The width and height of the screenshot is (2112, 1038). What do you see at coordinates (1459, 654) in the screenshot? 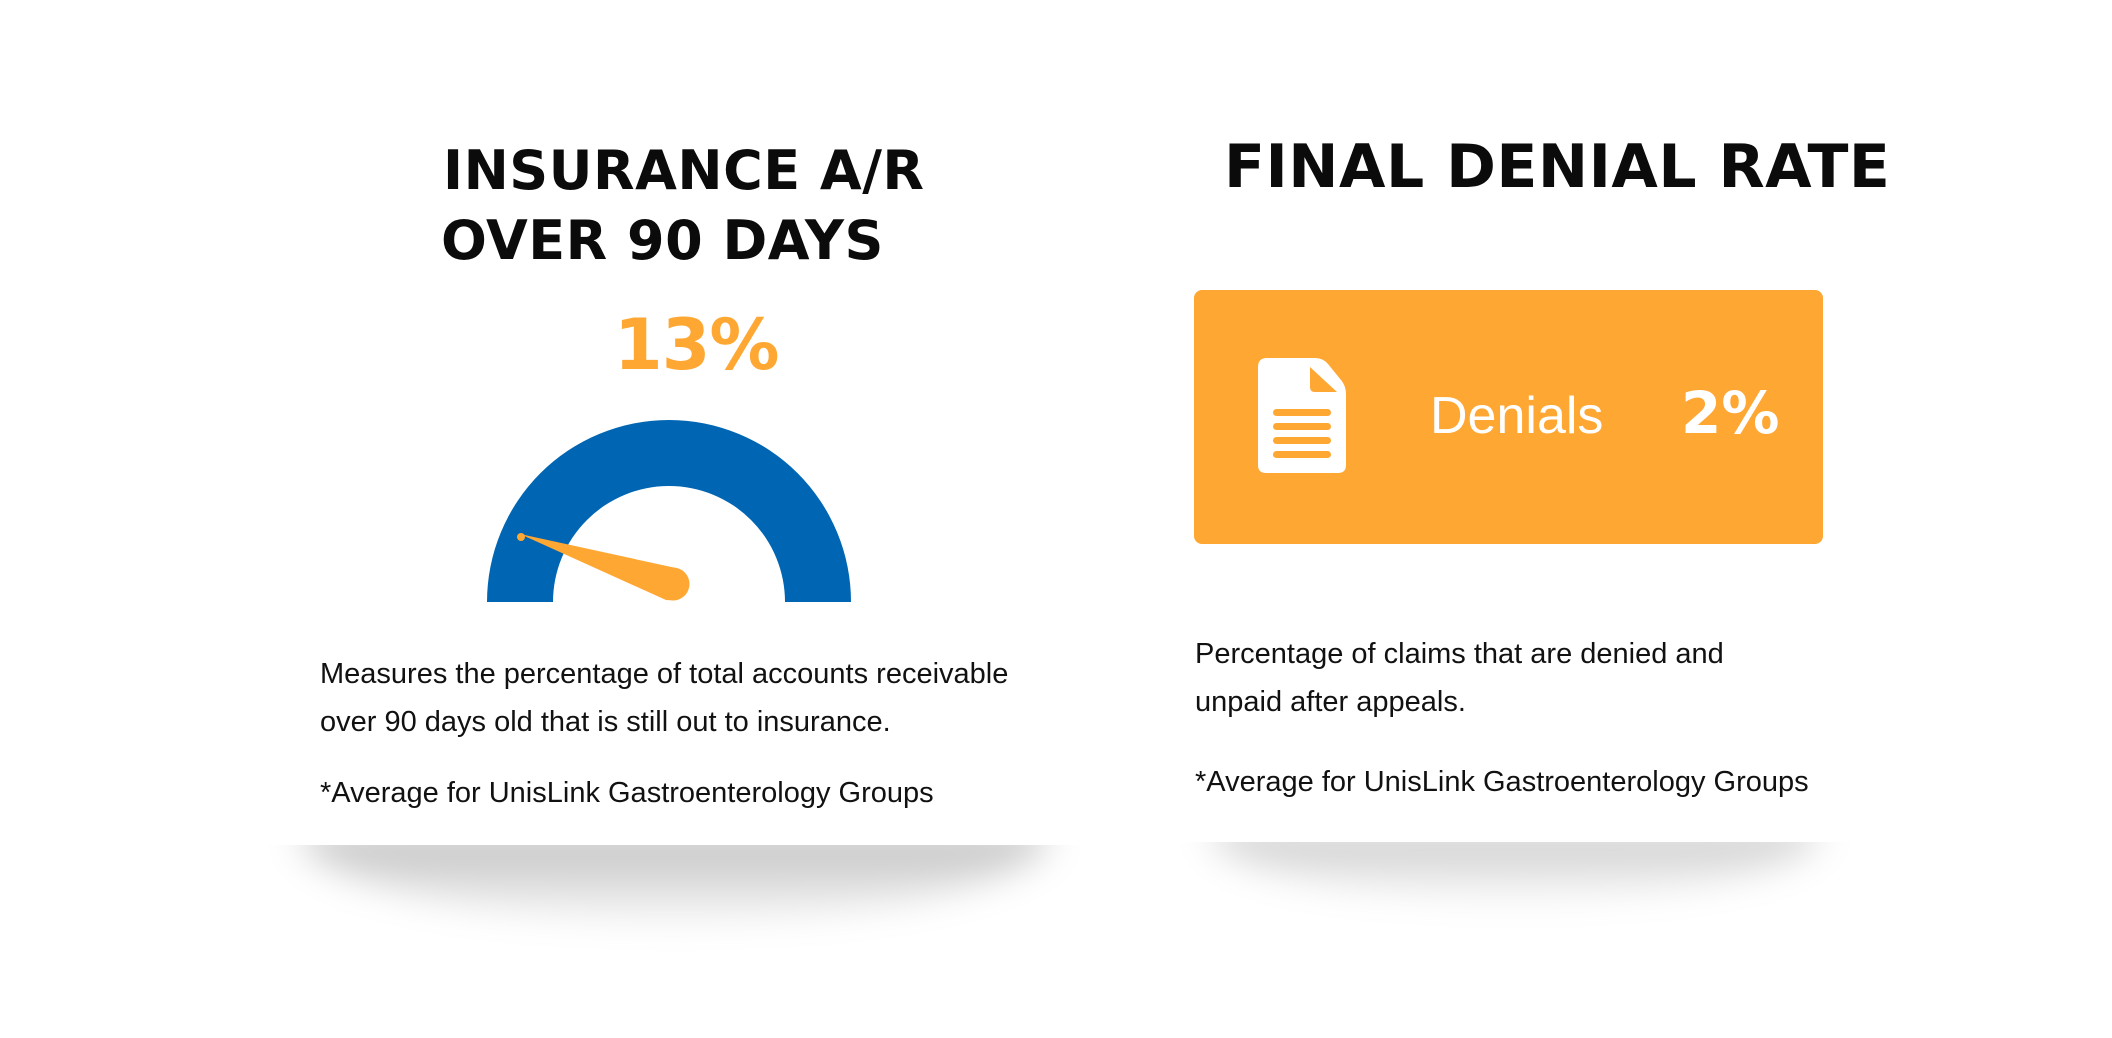
I see `final-denial-rate-description-line1: Percentage of claims that are denied and` at bounding box center [1459, 654].